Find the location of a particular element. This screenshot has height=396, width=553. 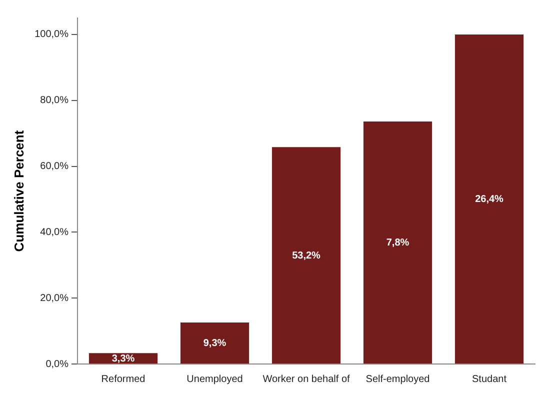

y-tick-label: 80,0% is located at coordinates (54, 100).